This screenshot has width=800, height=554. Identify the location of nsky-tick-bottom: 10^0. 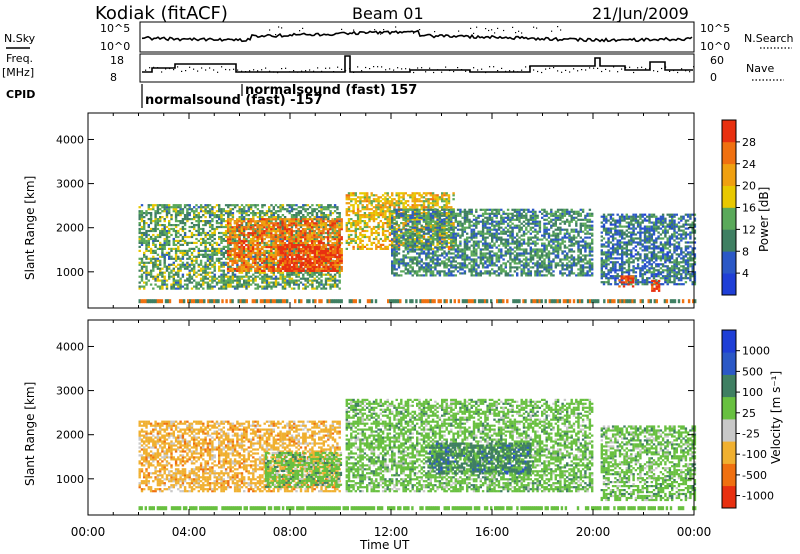
(115, 46).